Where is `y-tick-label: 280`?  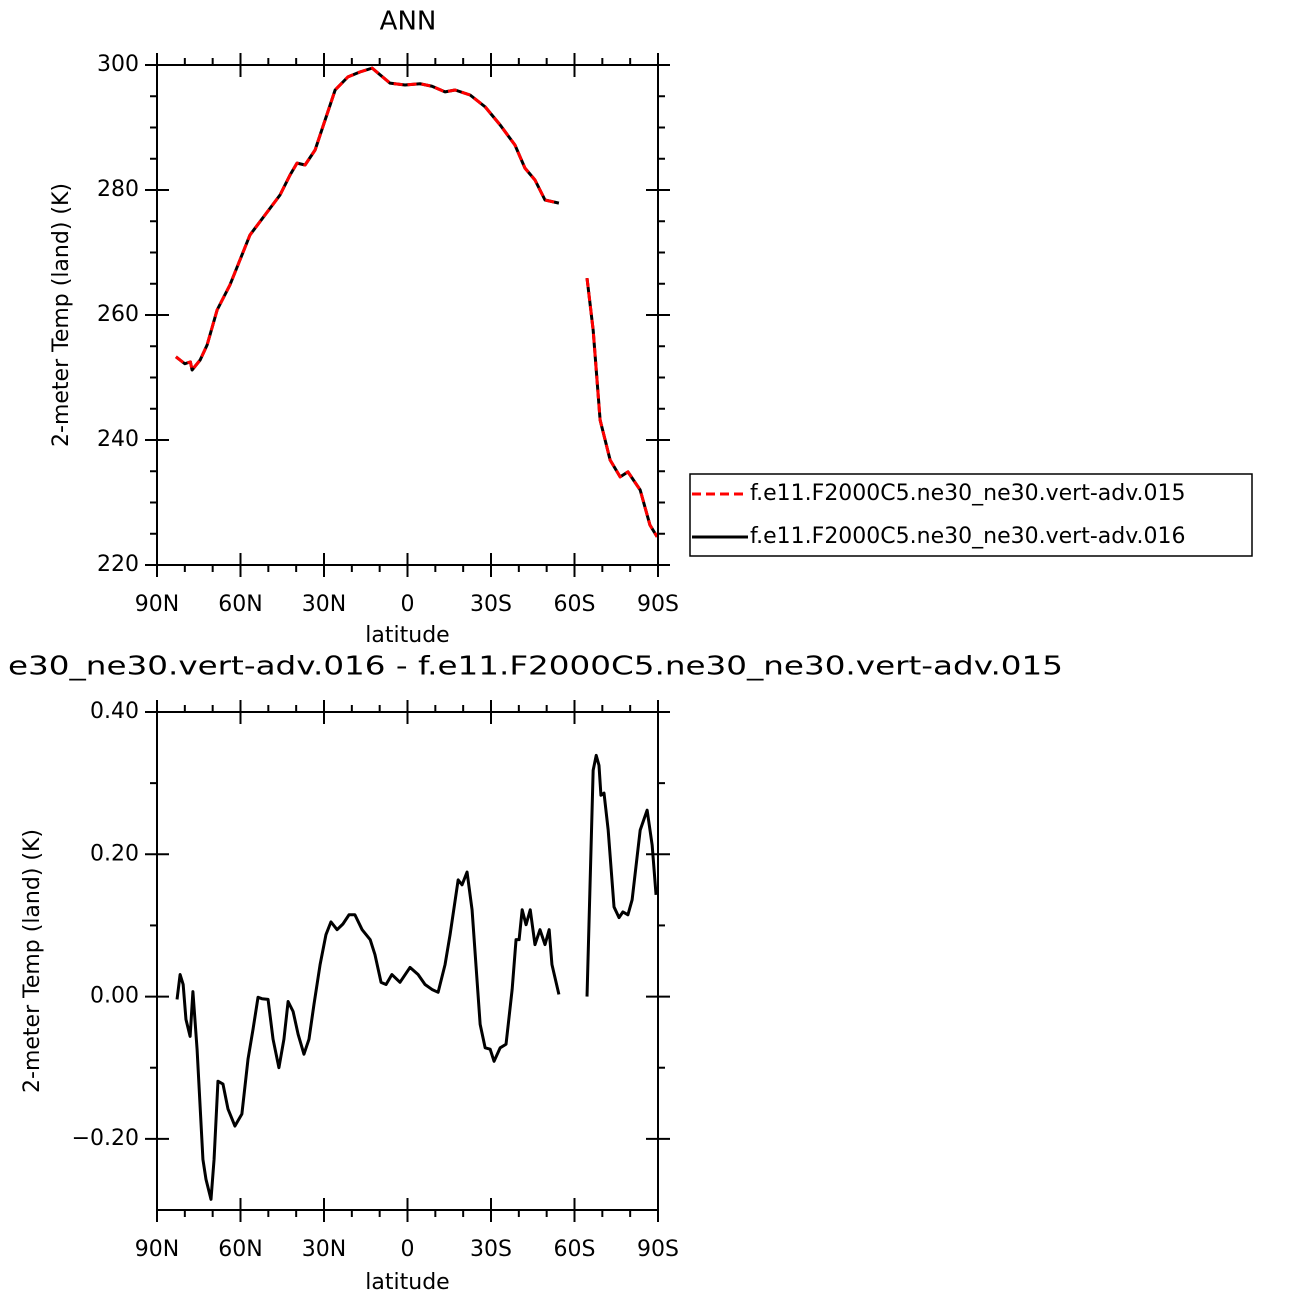
y-tick-label: 280 is located at coordinates (118, 189).